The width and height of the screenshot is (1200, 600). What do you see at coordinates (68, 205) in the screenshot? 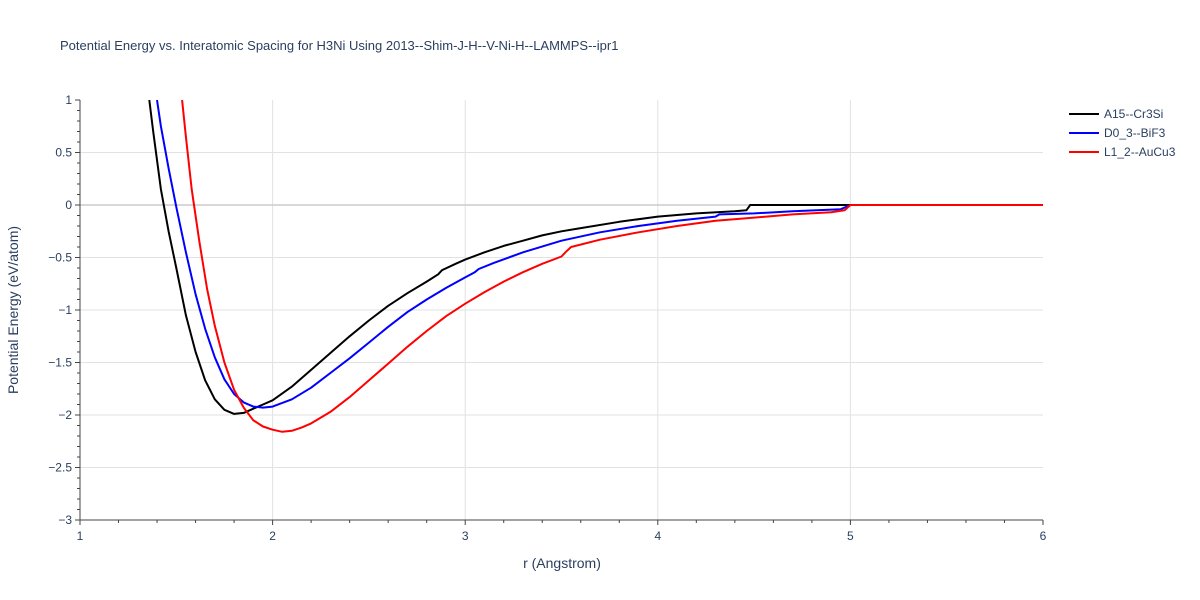
I see `y-tick-label: 0` at bounding box center [68, 205].